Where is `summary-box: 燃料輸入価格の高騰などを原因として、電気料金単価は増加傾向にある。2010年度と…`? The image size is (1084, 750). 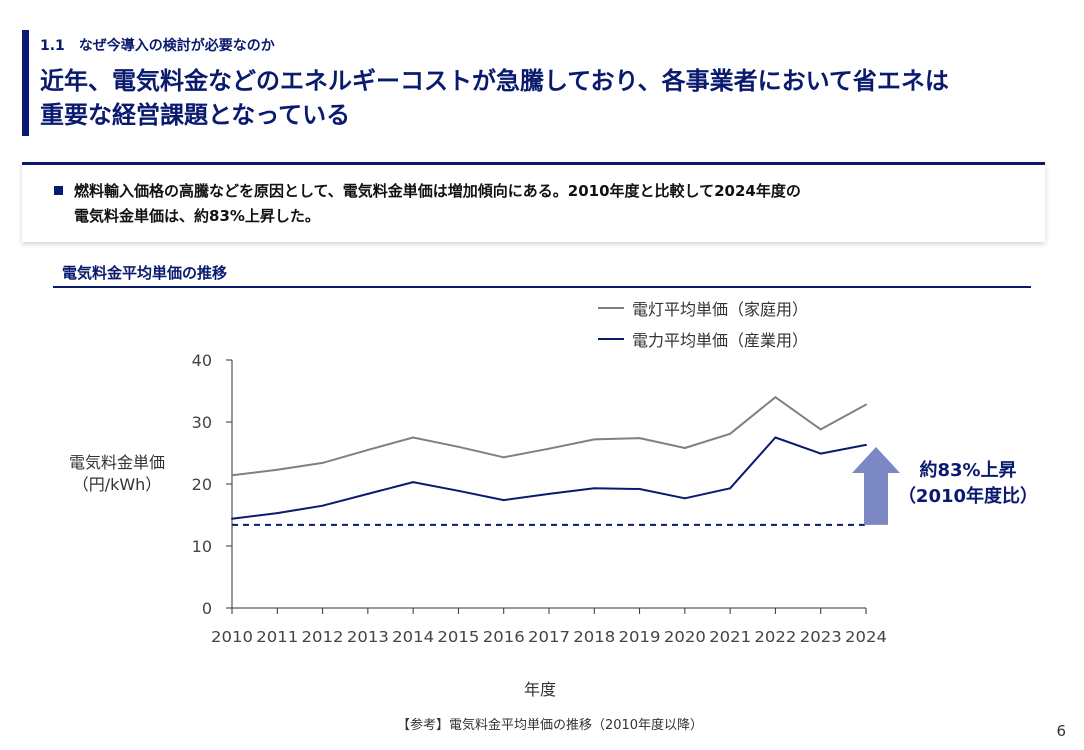
summary-box: 燃料輸入価格の高騰などを原因として、電気料金単価は増加傾向にある。2010年度と… is located at coordinates (533, 202).